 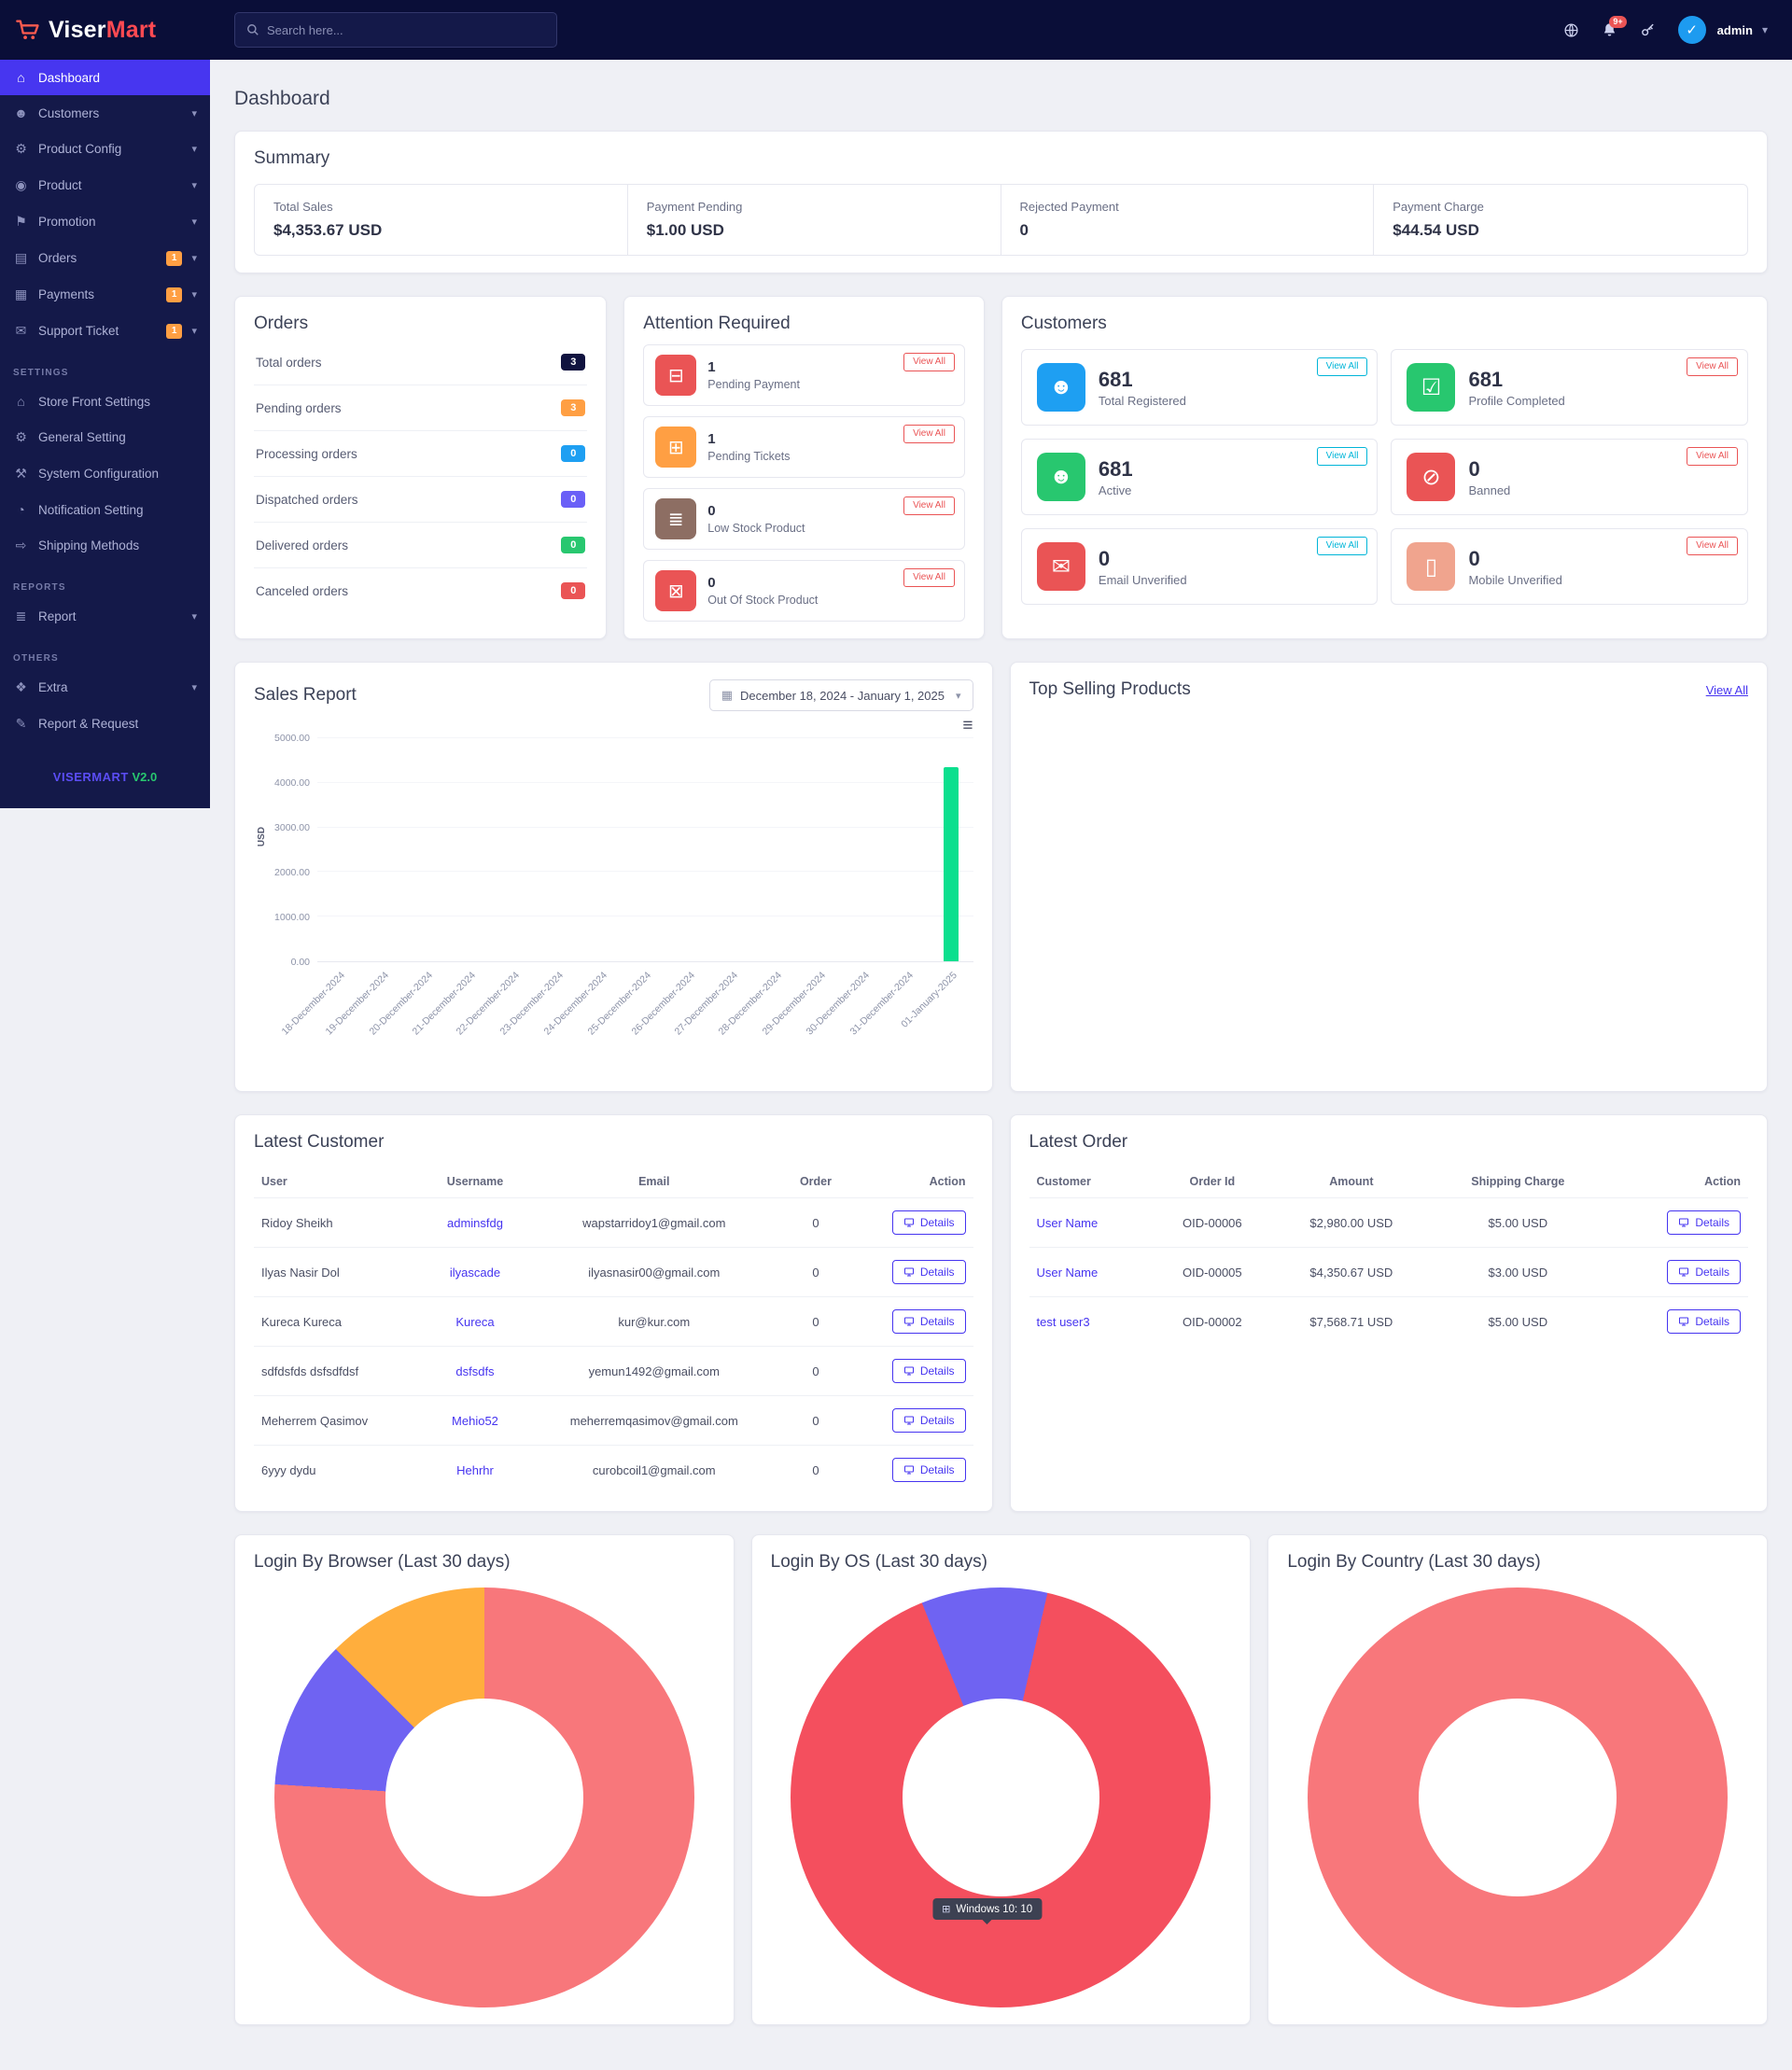 I want to click on avatar: ✓, so click(x=1691, y=30).